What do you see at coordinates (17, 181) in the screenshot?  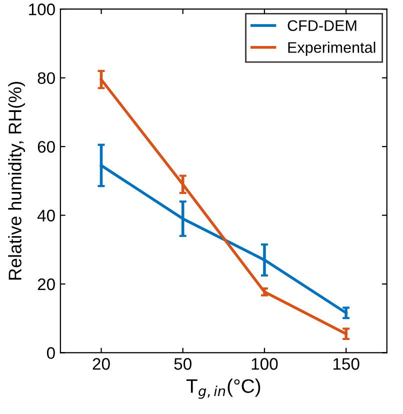 I see `y-axis-title: Relative humidity, RH(%)` at bounding box center [17, 181].